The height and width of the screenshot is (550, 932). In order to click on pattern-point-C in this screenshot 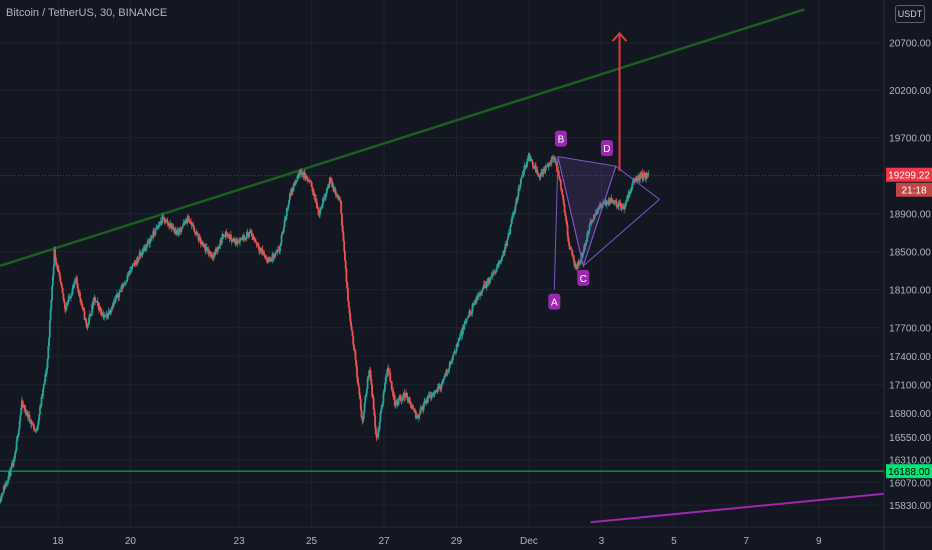, I will do `click(583, 277)`.